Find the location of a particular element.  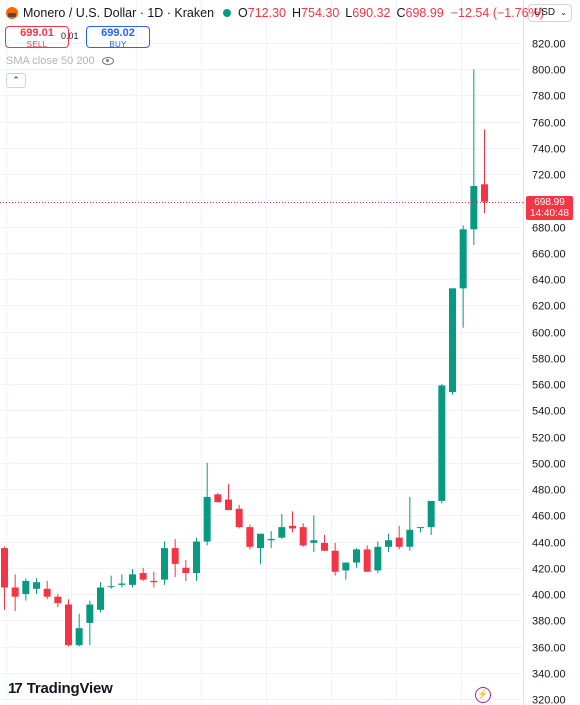

y-tick-label: 680.00 is located at coordinates (549, 229).